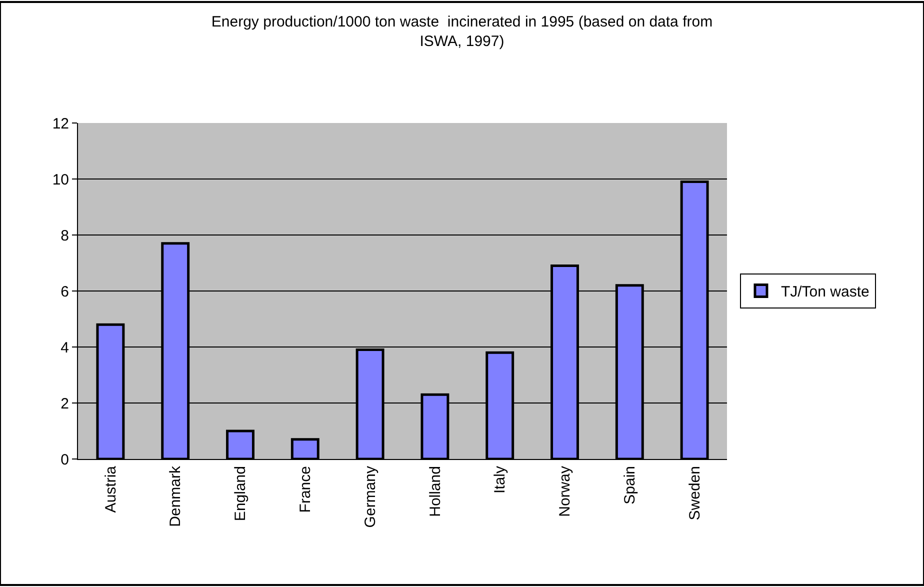  I want to click on x-tick-label: Holland, so click(435, 491).